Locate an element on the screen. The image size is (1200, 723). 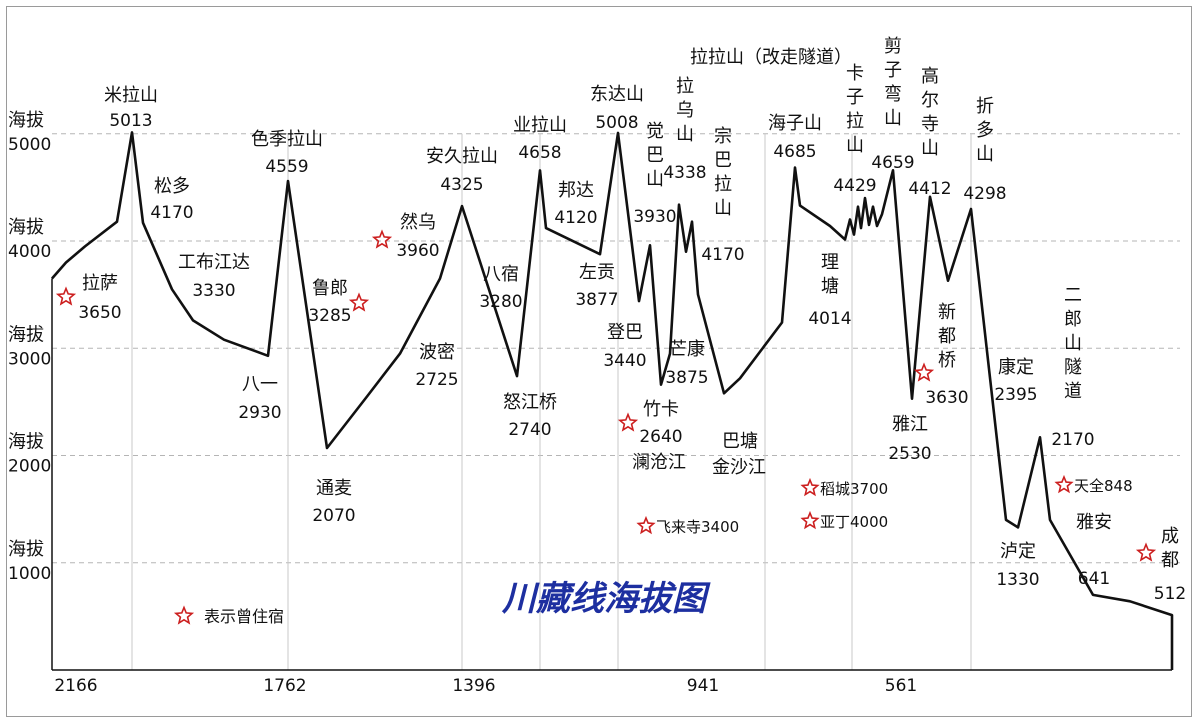
place-21-altitude: 3875 is located at coordinates (686, 378).